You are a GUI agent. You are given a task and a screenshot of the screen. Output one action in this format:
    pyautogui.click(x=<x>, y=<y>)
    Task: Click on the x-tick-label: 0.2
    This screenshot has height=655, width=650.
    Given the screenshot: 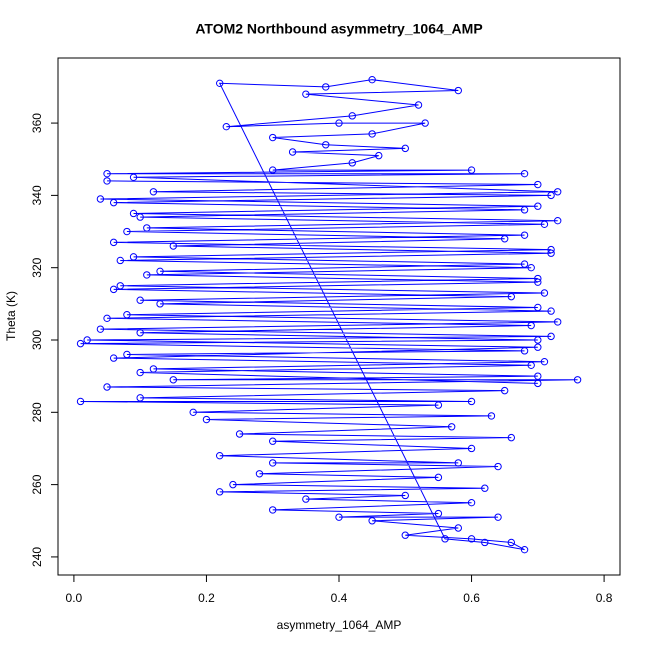 What is the action you would take?
    pyautogui.click(x=206, y=598)
    